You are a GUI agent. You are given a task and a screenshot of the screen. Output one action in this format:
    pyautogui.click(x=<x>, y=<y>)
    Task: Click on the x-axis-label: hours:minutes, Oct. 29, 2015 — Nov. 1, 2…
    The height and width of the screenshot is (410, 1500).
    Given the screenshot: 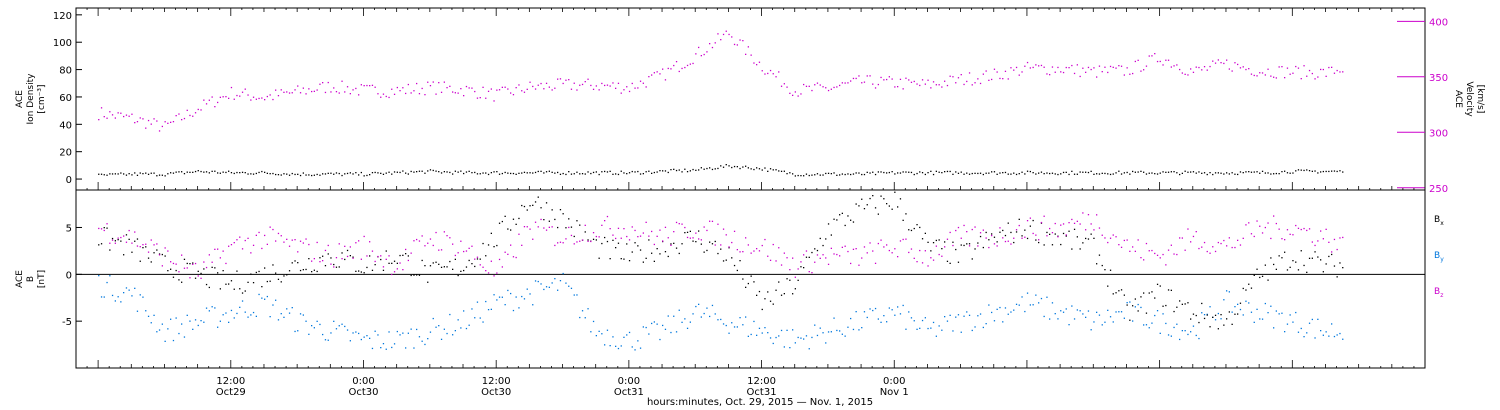 What is the action you would take?
    pyautogui.click(x=760, y=402)
    